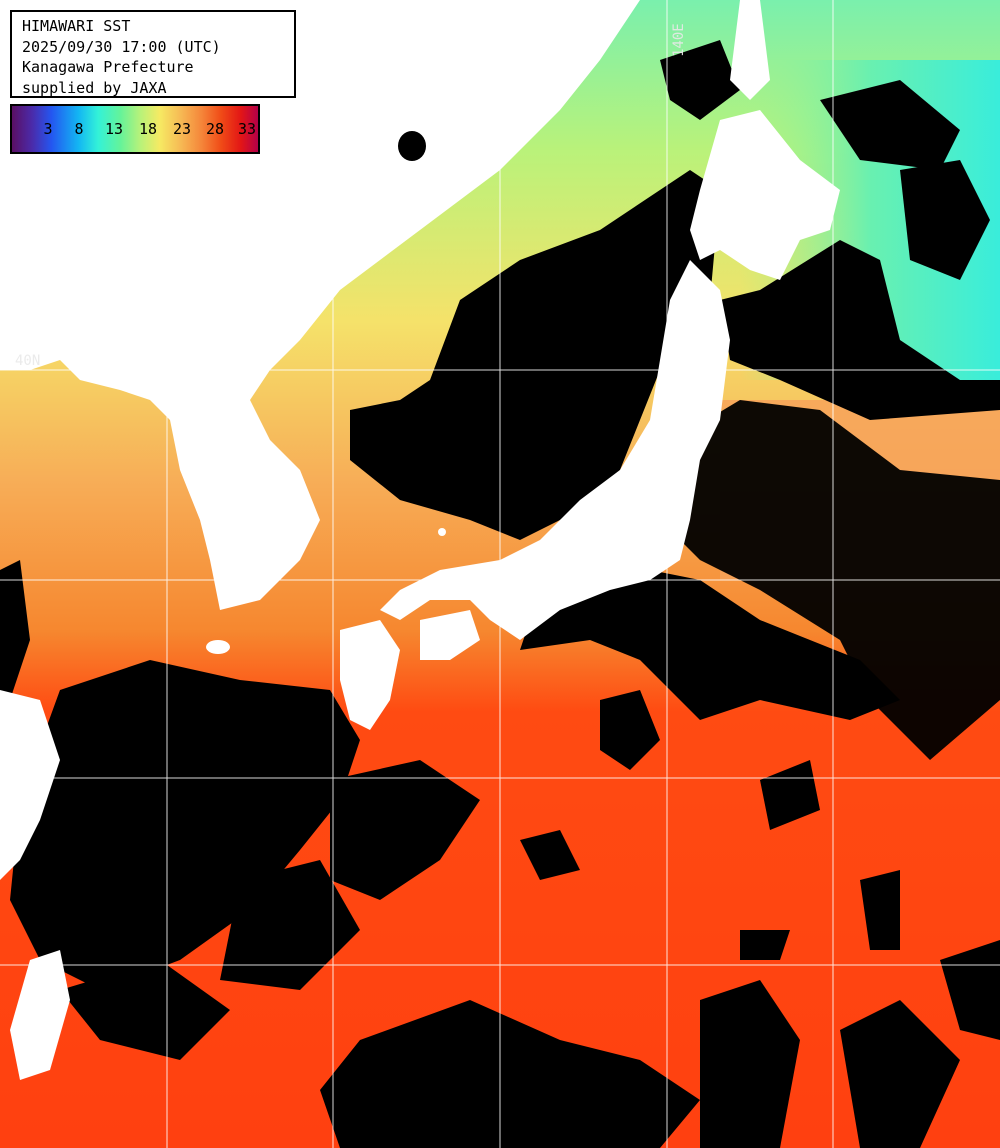 The width and height of the screenshot is (1000, 1148). What do you see at coordinates (370, 675) in the screenshot?
I see `kyushu` at bounding box center [370, 675].